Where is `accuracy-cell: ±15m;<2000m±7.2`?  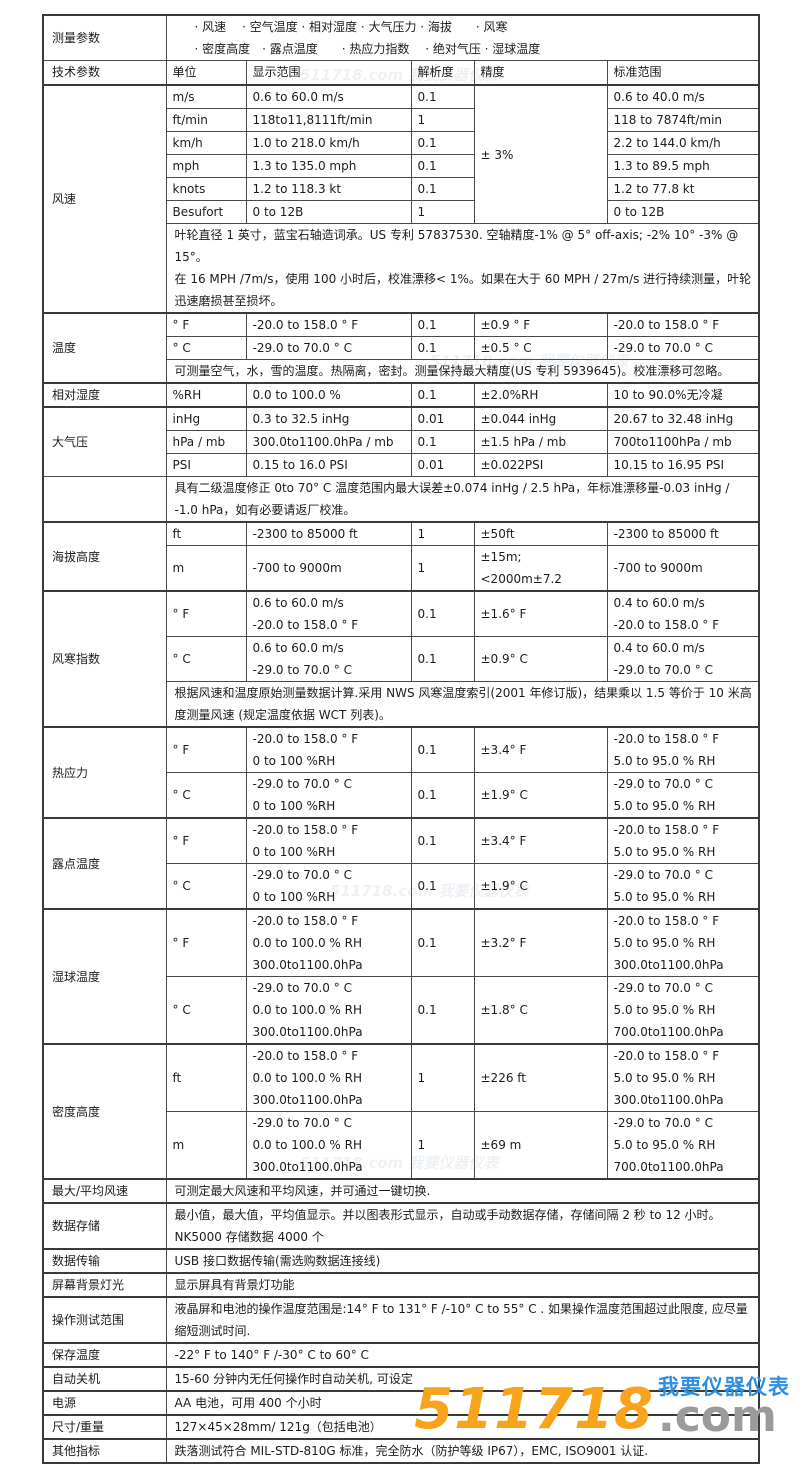
accuracy-cell: ±15m;<2000m±7.2 is located at coordinates (540, 568).